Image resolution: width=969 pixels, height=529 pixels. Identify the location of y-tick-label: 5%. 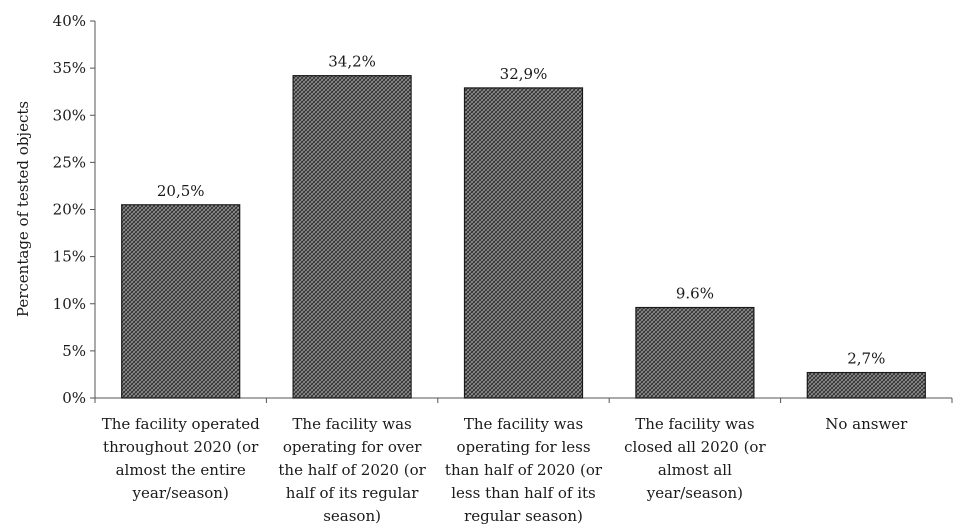
(74, 351).